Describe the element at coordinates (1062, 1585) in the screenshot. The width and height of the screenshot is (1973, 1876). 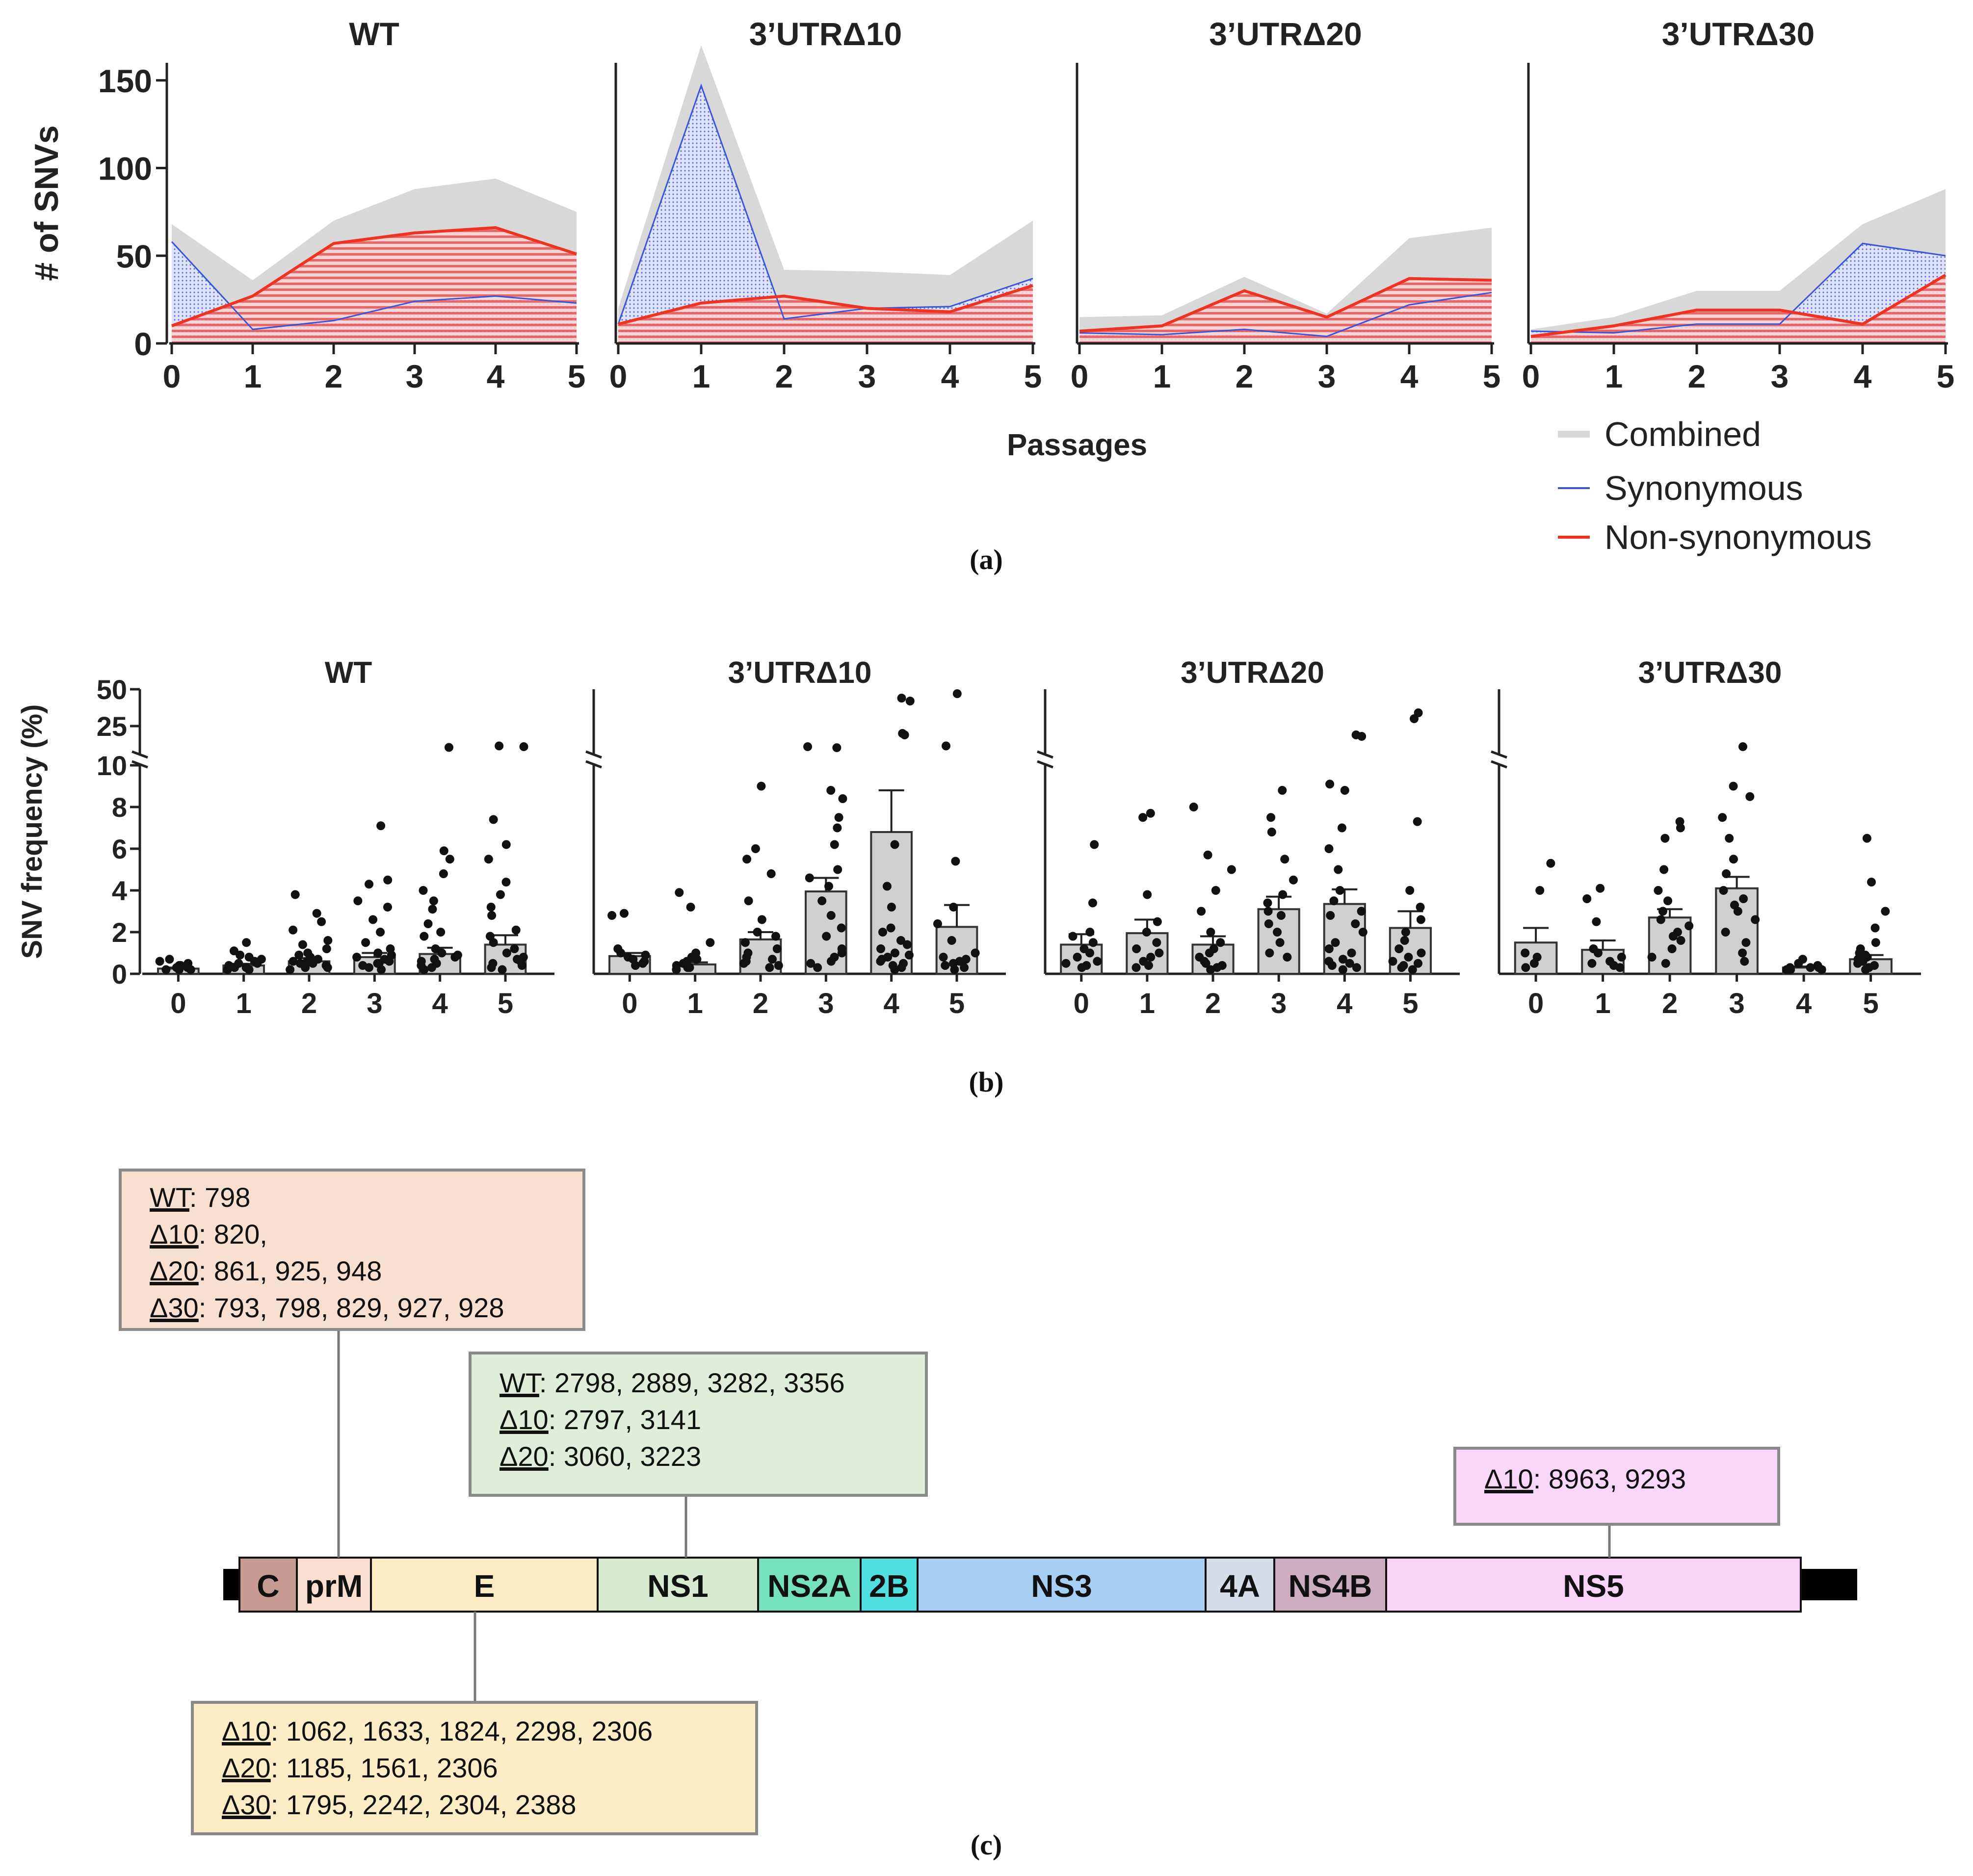
I see `gene-NS3` at that location.